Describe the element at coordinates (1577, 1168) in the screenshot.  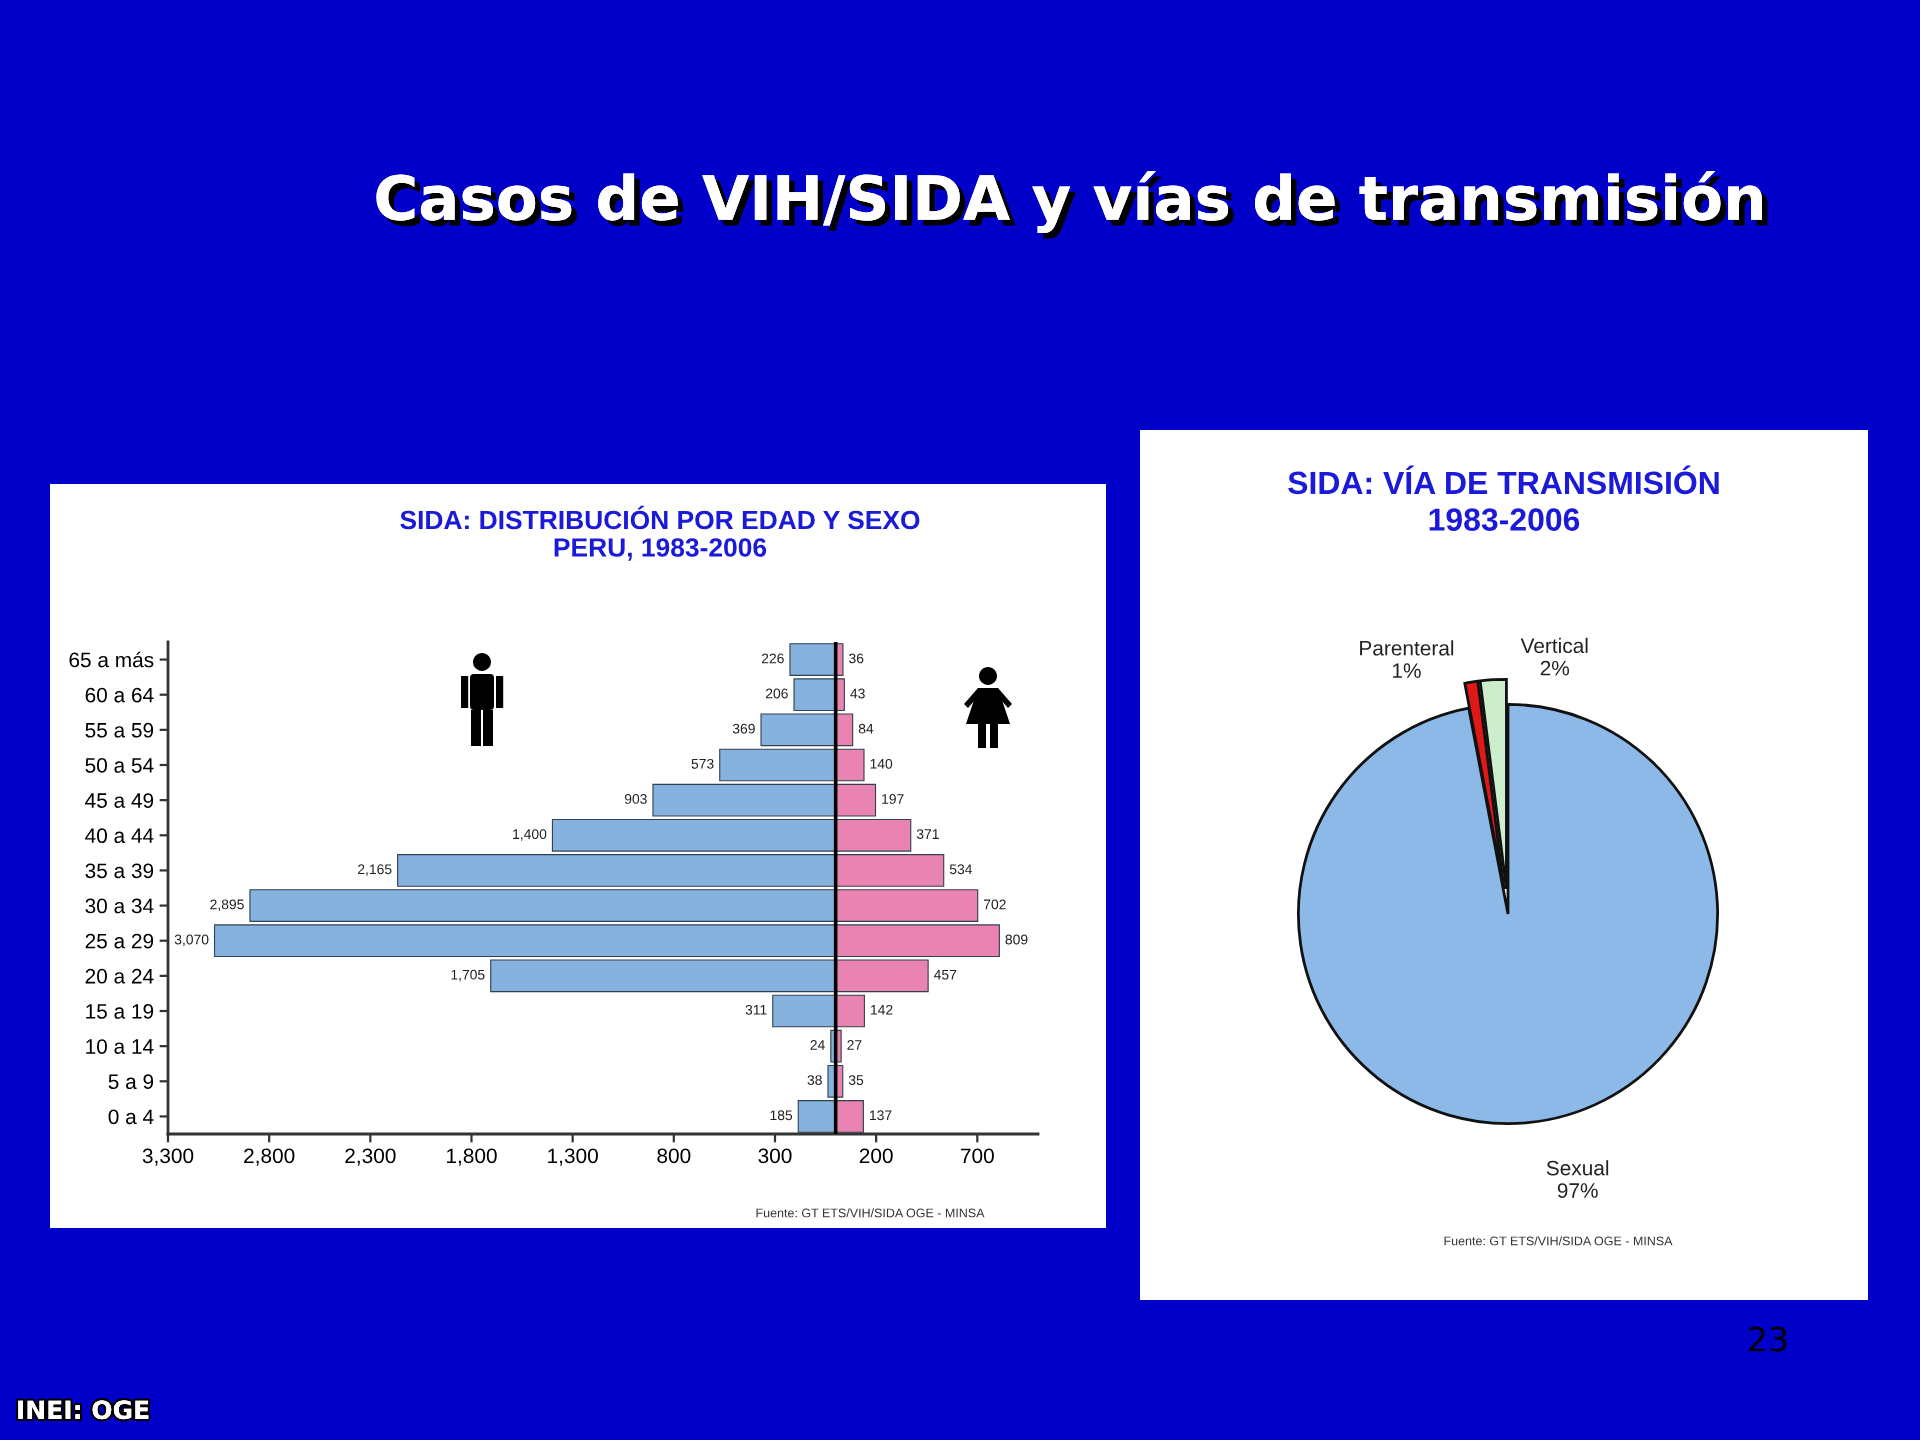
I see `slice-label: Sexual` at that location.